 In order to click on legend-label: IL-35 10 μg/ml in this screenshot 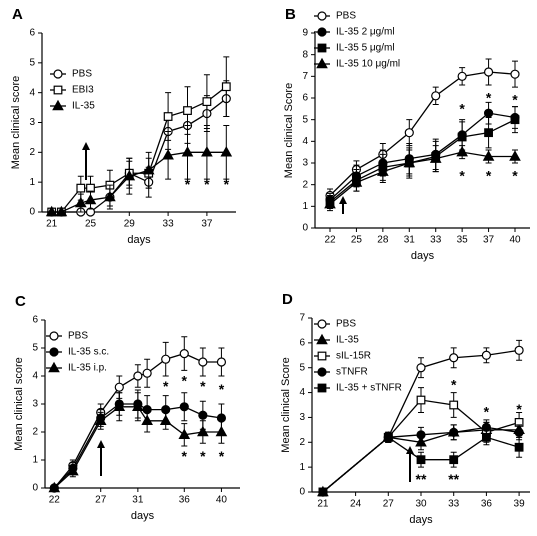, I will do `click(368, 64)`.